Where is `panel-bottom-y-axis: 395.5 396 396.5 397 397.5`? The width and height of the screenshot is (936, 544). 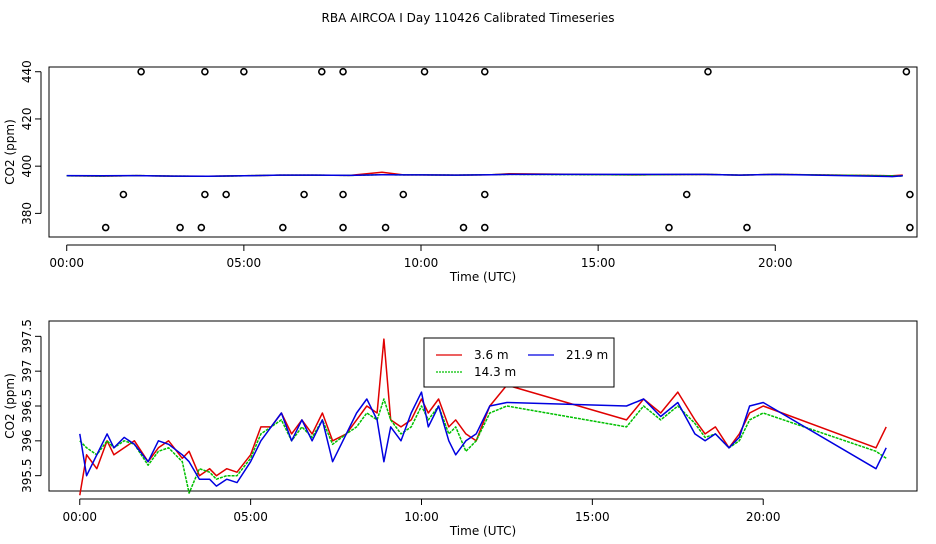
panel-bottom-y-axis: 395.5 396 396.5 397 397.5 is located at coordinates (31, 406).